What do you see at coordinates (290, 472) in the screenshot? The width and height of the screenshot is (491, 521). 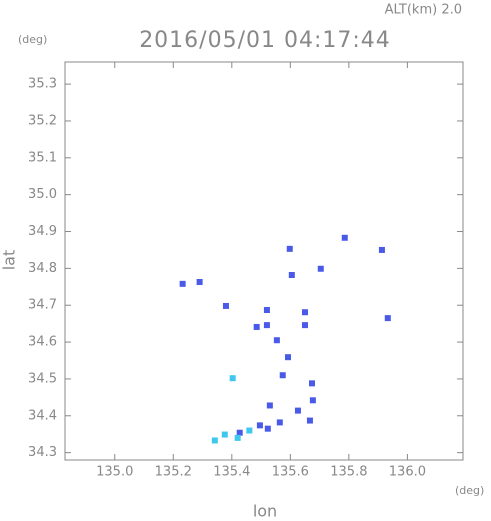 I see `x-tick-label: 135.6` at bounding box center [290, 472].